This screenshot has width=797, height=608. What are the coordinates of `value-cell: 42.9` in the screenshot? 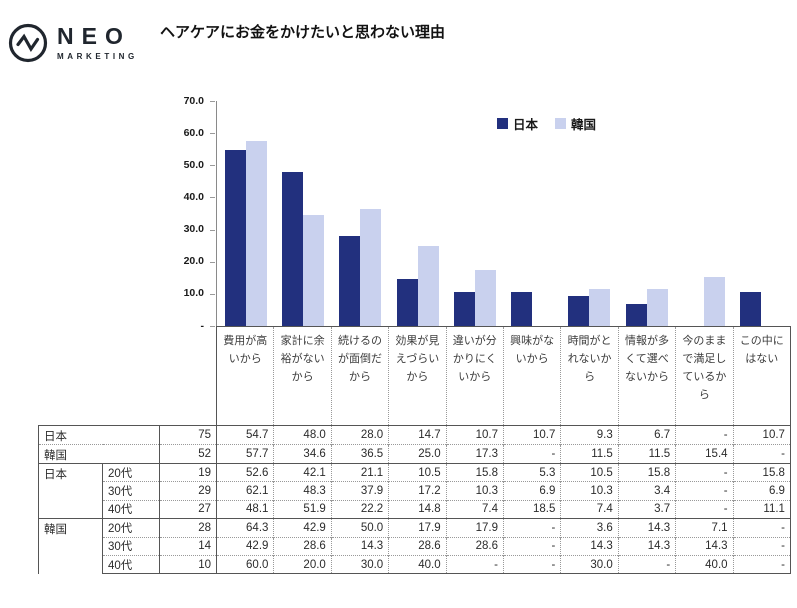 It's located at (245, 546).